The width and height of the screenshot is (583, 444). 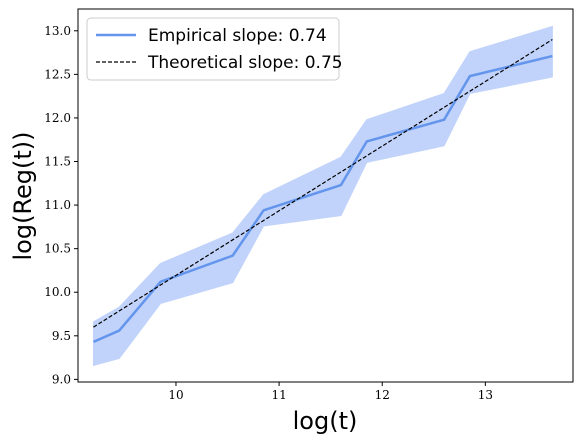 I want to click on x-tick-label: 10, so click(x=175, y=395).